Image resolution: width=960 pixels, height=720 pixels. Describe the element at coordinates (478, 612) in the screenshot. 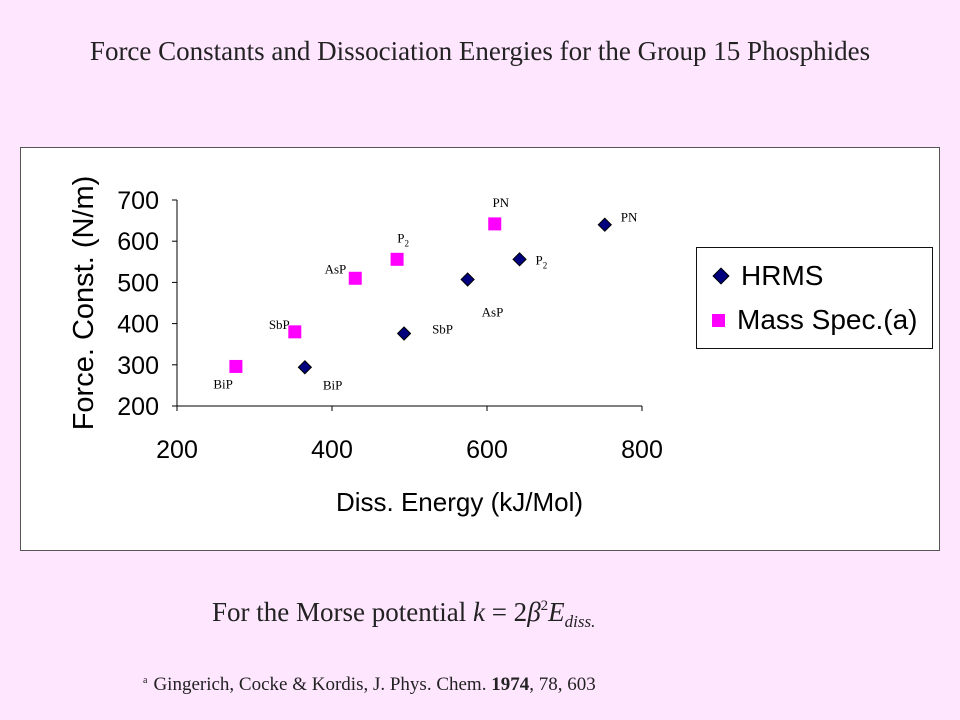

I see `formula-k: k` at that location.